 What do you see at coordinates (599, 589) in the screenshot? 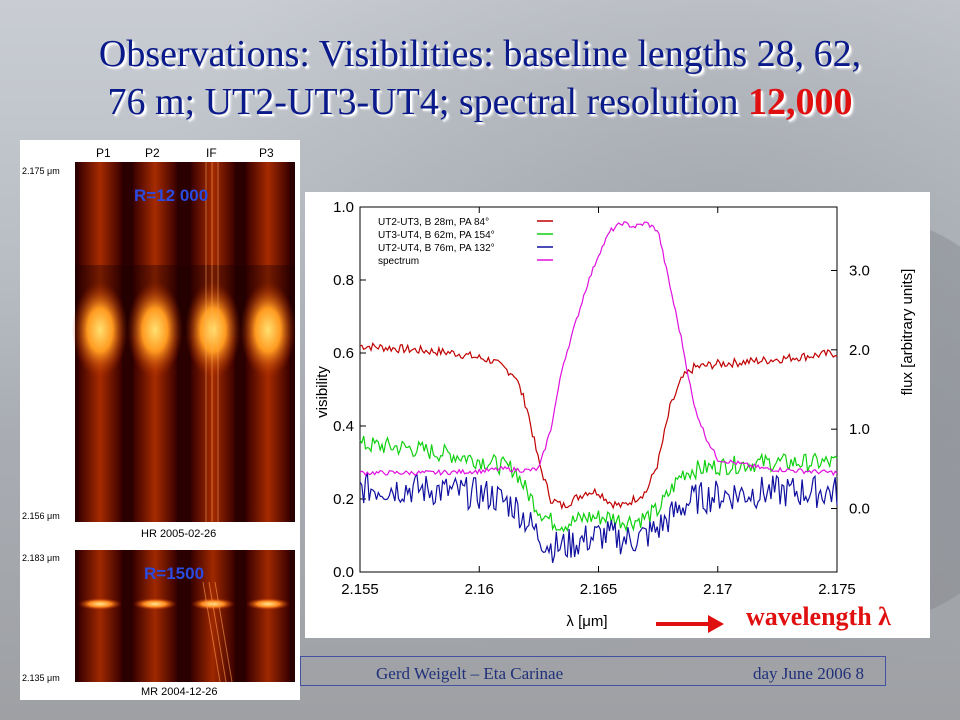
I see `x-tick-label: 2.165` at bounding box center [599, 589].